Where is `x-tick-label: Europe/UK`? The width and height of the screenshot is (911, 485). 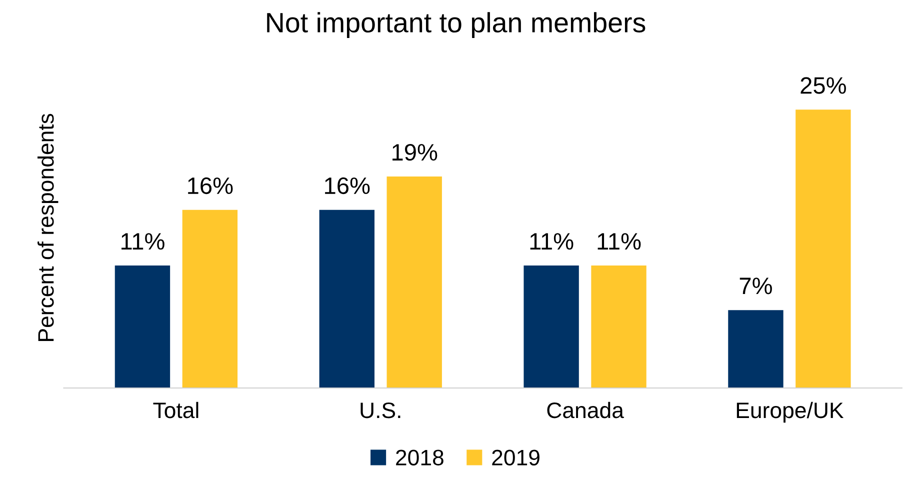 x-tick-label: Europe/UK is located at coordinates (790, 412).